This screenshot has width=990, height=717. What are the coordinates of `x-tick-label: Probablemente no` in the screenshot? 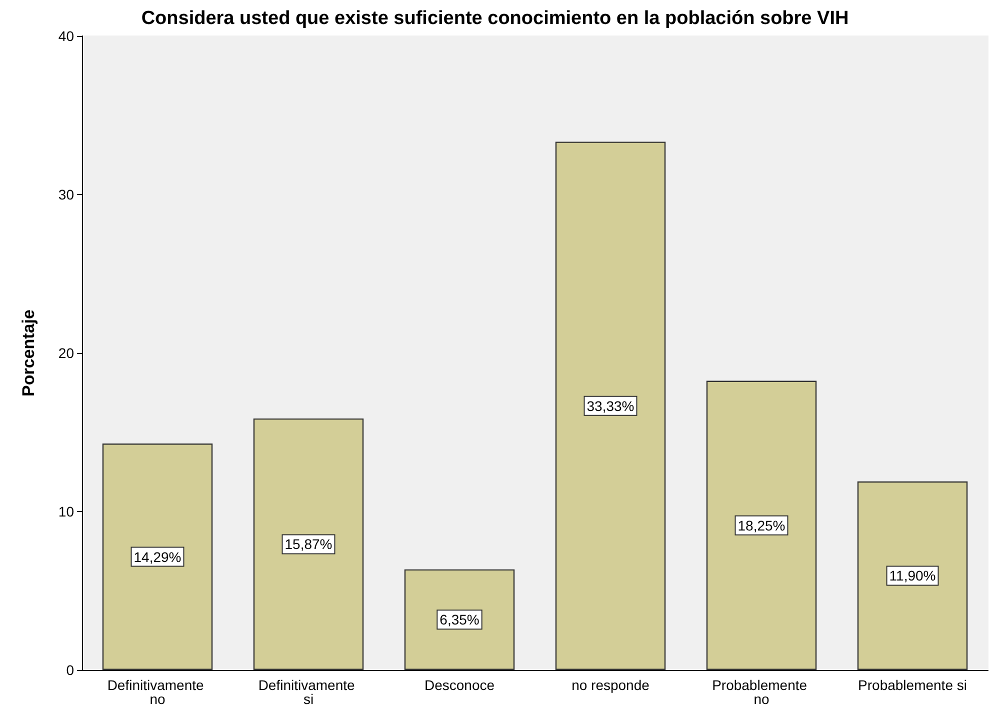 It's located at (761, 692).